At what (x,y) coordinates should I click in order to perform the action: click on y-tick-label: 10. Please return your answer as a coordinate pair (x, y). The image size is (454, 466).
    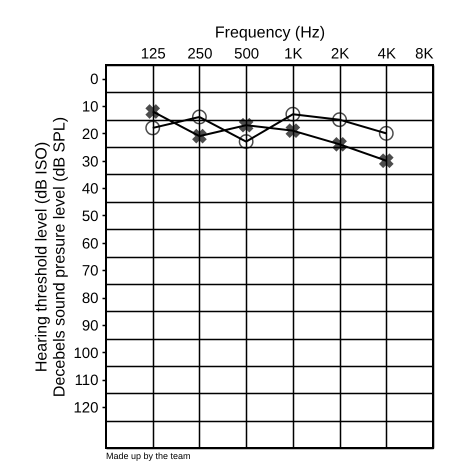
    Looking at the image, I should click on (90, 107).